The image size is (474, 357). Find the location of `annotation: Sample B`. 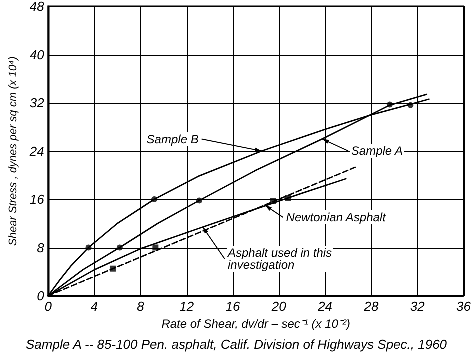

annotation: Sample B is located at coordinates (172, 139).